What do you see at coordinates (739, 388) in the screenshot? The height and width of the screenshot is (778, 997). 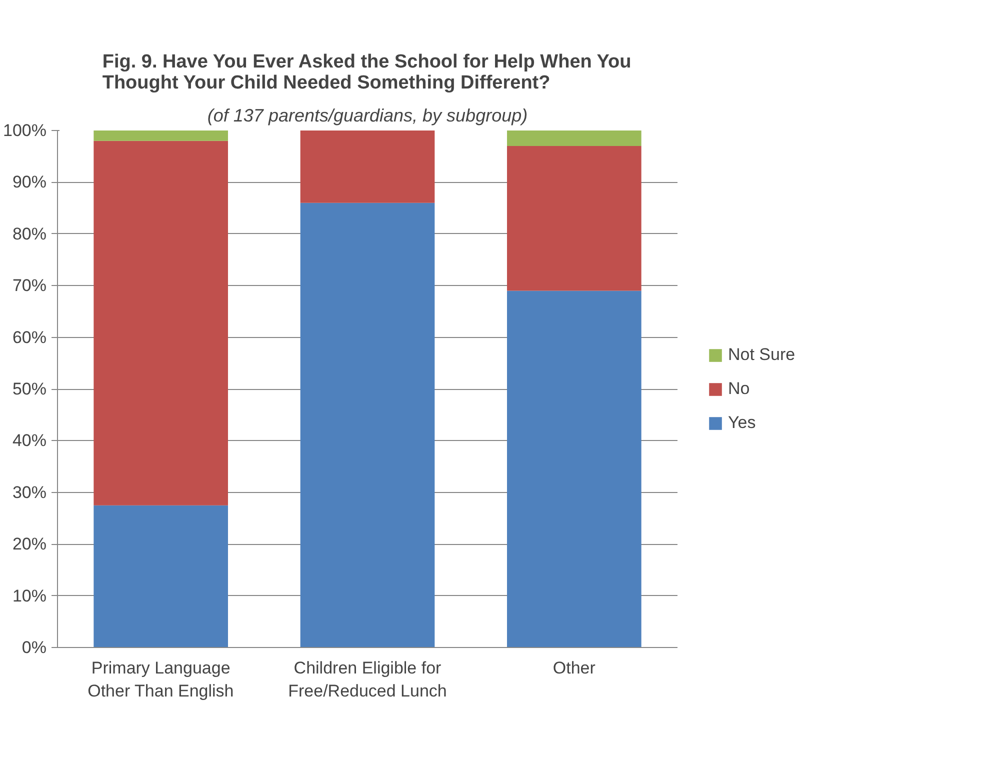 I see `legend-label: No` at bounding box center [739, 388].